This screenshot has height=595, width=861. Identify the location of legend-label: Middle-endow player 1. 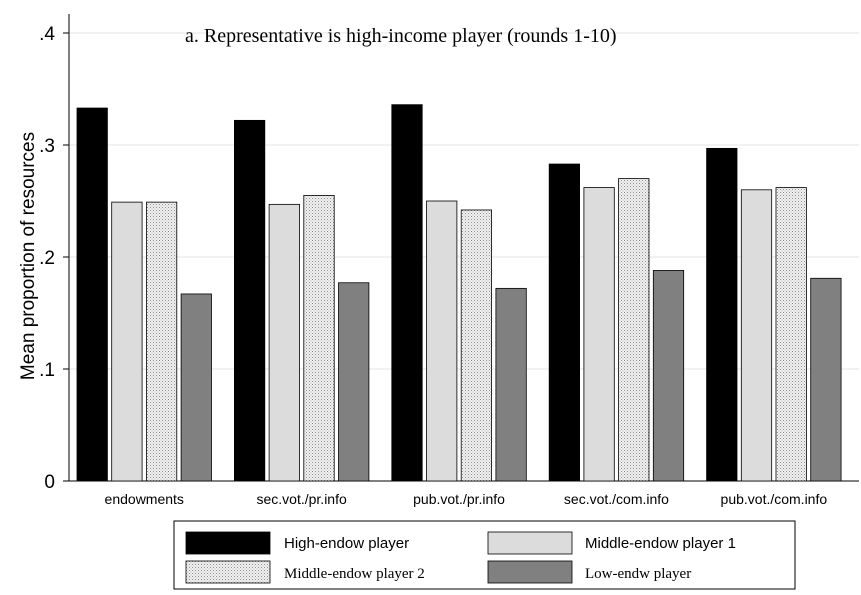
(660, 543).